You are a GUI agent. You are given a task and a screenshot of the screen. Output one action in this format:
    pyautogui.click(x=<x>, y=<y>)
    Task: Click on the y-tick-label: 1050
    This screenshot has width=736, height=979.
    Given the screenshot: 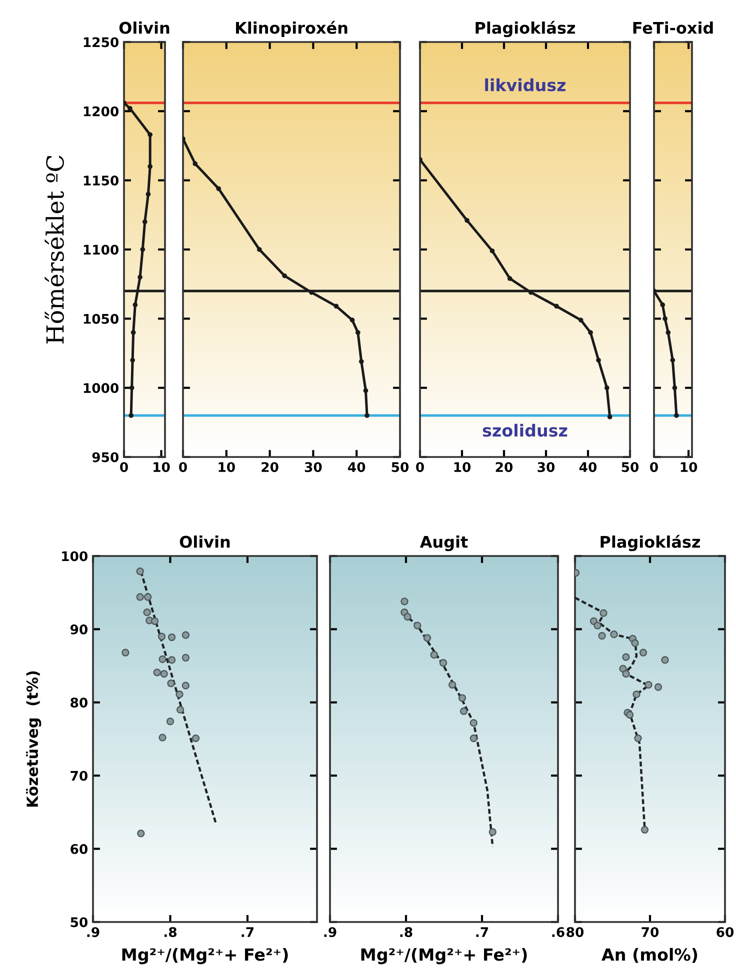 What is the action you would take?
    pyautogui.click(x=101, y=319)
    